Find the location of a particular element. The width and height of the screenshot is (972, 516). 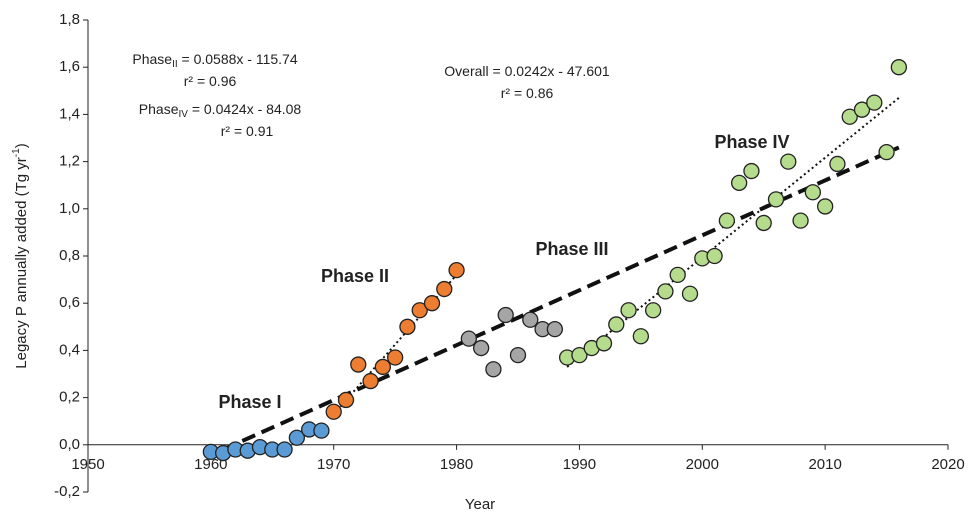

annotation: PhaseIV = 0.0424x - 84.08 is located at coordinates (220, 110).